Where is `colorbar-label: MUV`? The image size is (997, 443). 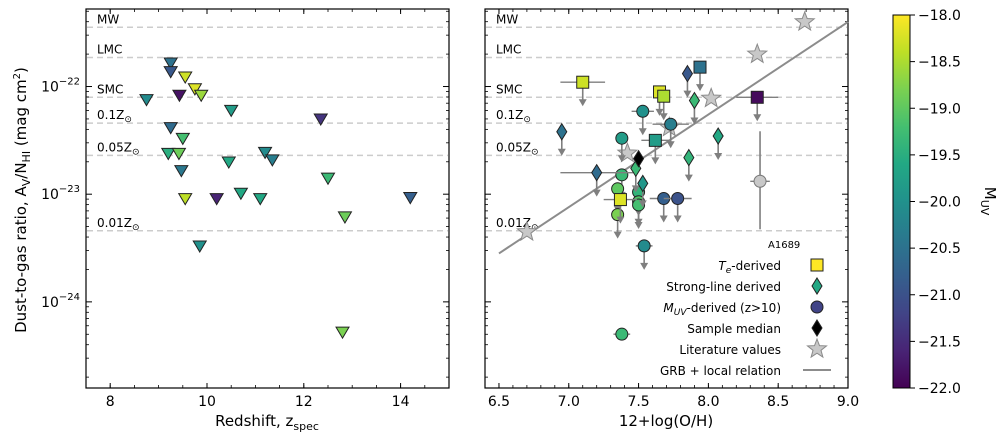
colorbar-label: MUV is located at coordinates (987, 201).